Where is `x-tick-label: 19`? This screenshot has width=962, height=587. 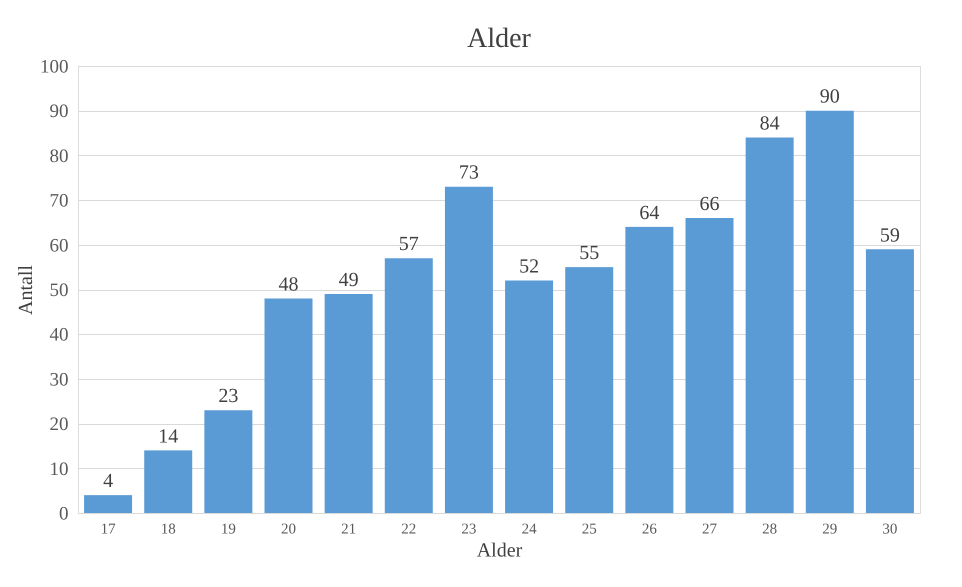
x-tick-label: 19 is located at coordinates (228, 530).